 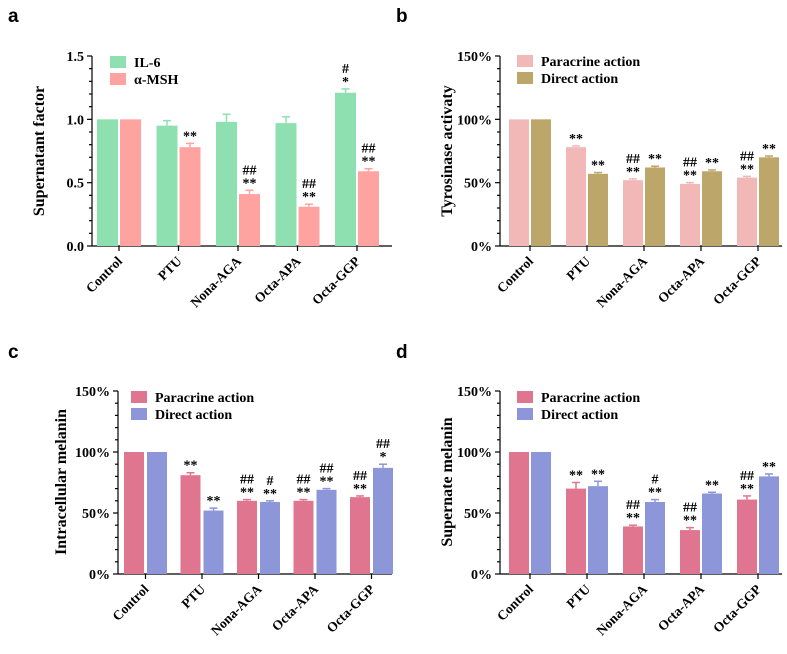 I want to click on significance-mark: *, so click(x=383, y=457).